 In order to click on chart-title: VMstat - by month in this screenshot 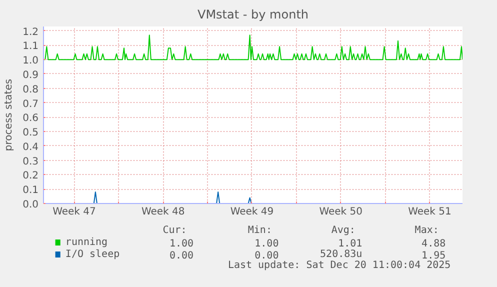, I will do `click(253, 15)`.